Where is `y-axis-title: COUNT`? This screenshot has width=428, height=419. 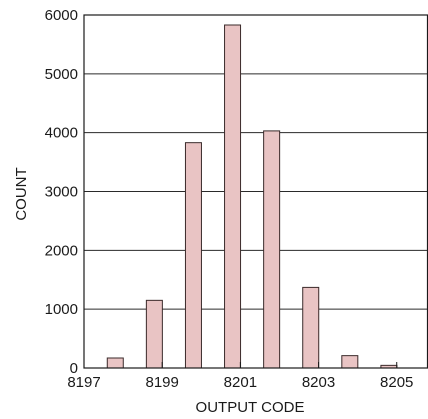 y-axis-title: COUNT is located at coordinates (21, 193).